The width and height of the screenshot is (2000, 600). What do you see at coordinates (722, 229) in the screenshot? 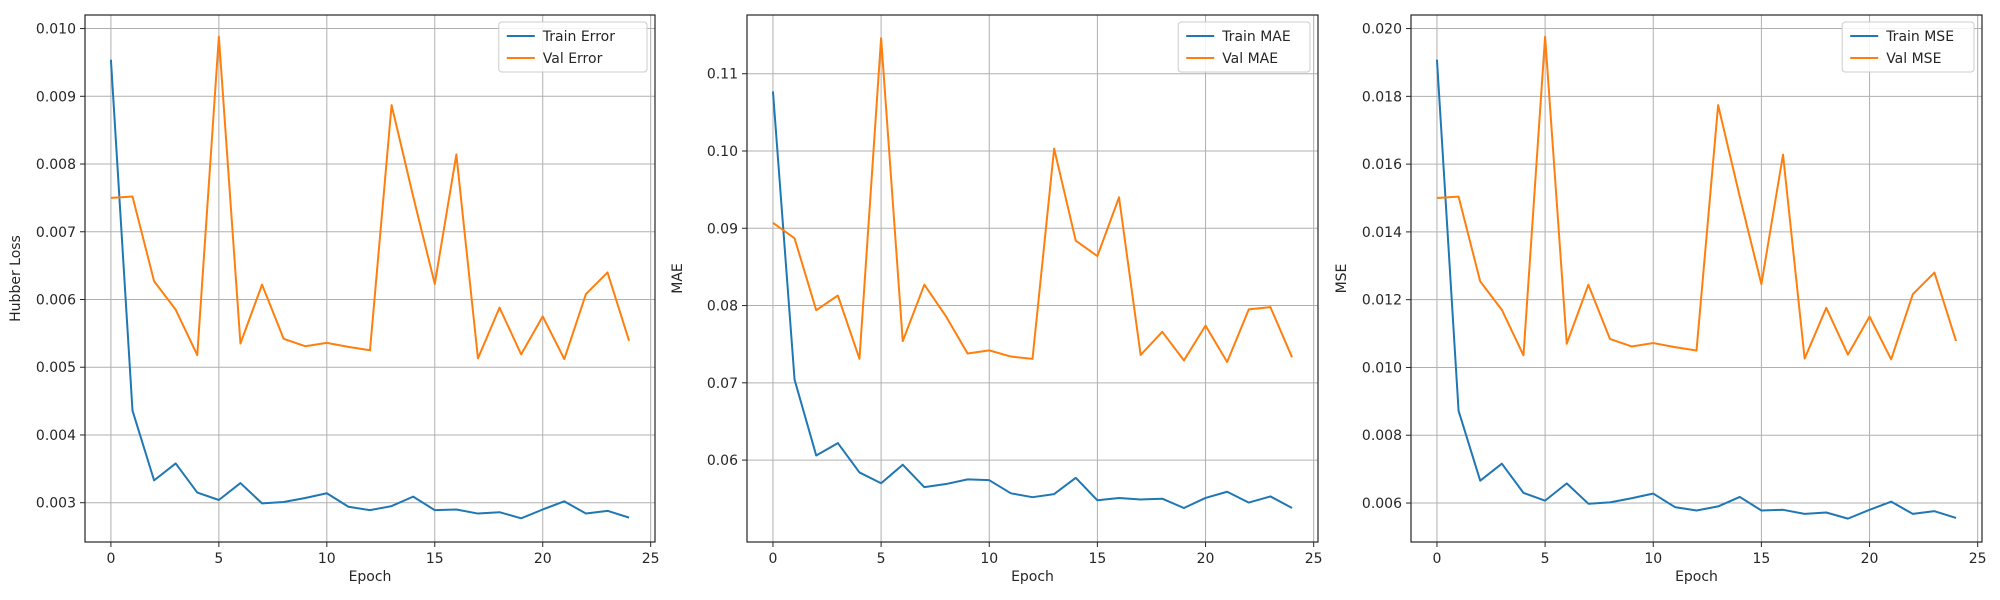
I see `y-tick-label: 0.09` at bounding box center [722, 229].